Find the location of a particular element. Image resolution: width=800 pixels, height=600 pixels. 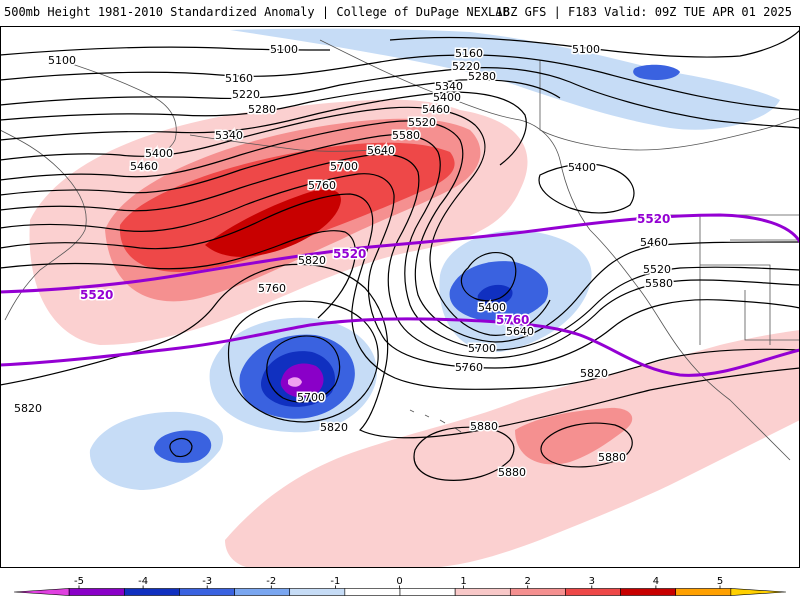

label-5100-e: 5100 is located at coordinates (586, 49).